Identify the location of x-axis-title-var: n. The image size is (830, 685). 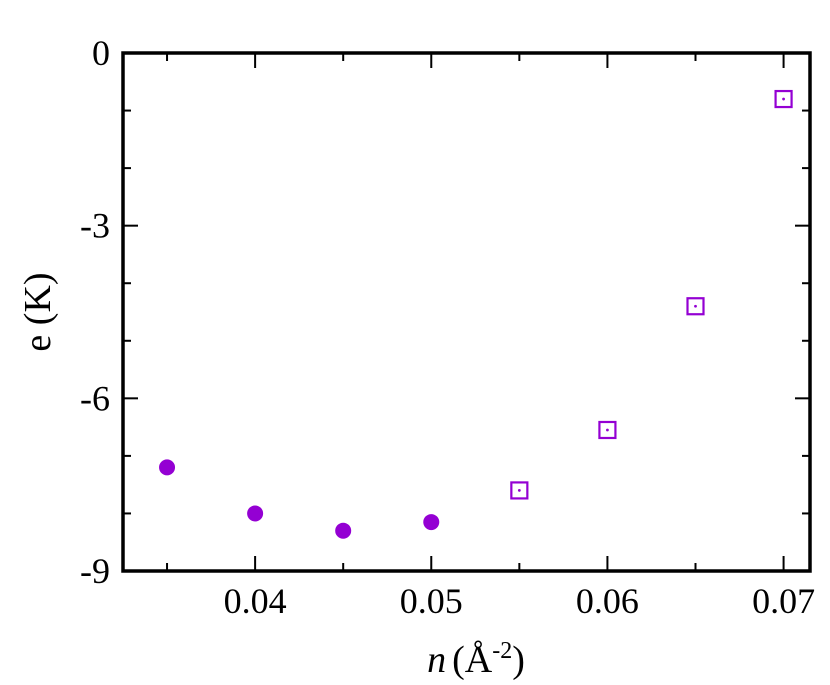
(436, 660).